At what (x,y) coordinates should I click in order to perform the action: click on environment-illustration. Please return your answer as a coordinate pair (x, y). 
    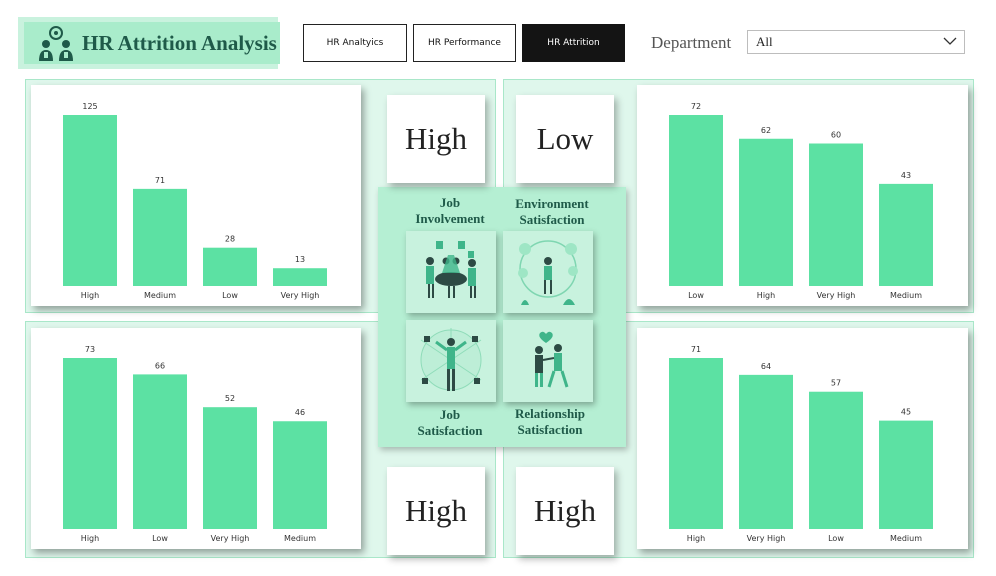
    Looking at the image, I should click on (548, 272).